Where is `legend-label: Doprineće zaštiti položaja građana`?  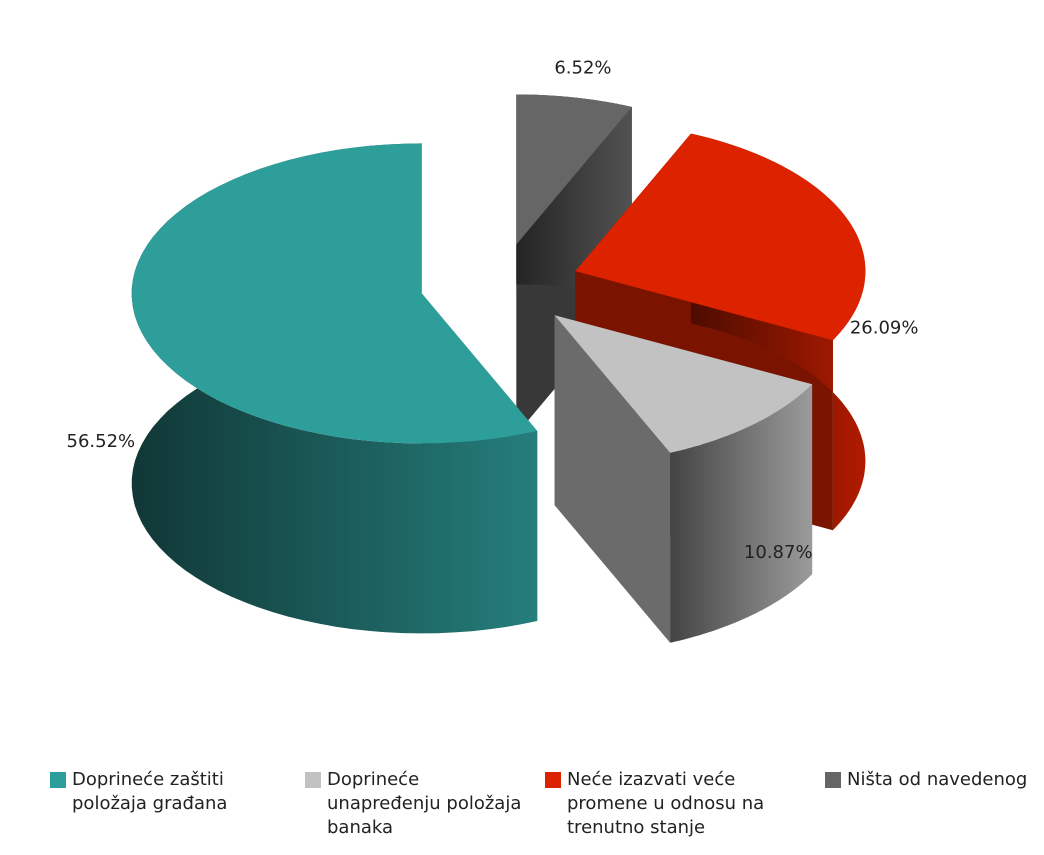
legend-label: Doprineće zaštiti položaja građana is located at coordinates (150, 791).